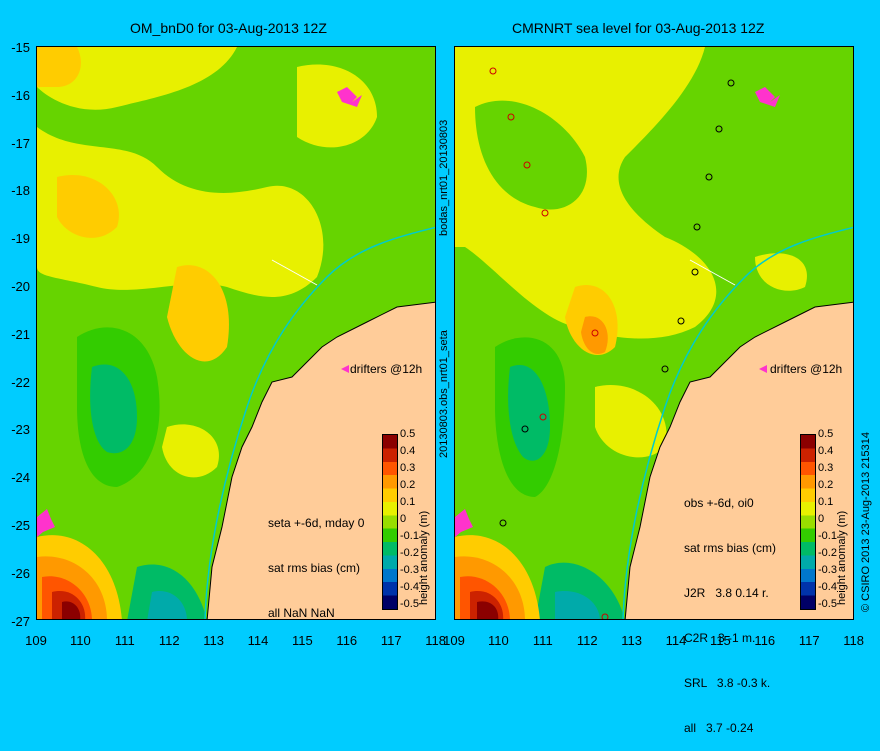 The width and height of the screenshot is (880, 751). I want to click on middle-side-label: 20130803.obs_nrt01_seta, so click(444, 394).